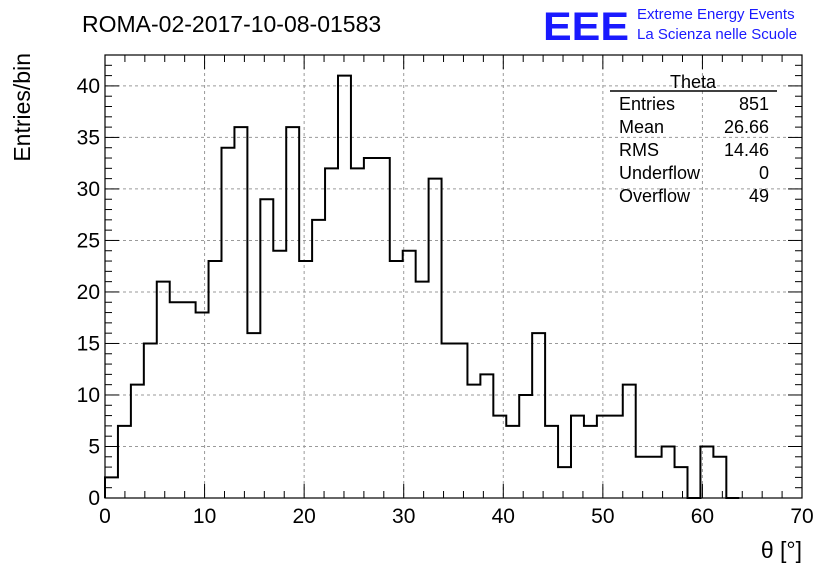 Image resolution: width=836 pixels, height=572 pixels. I want to click on y-tick-label: 10, so click(88, 395).